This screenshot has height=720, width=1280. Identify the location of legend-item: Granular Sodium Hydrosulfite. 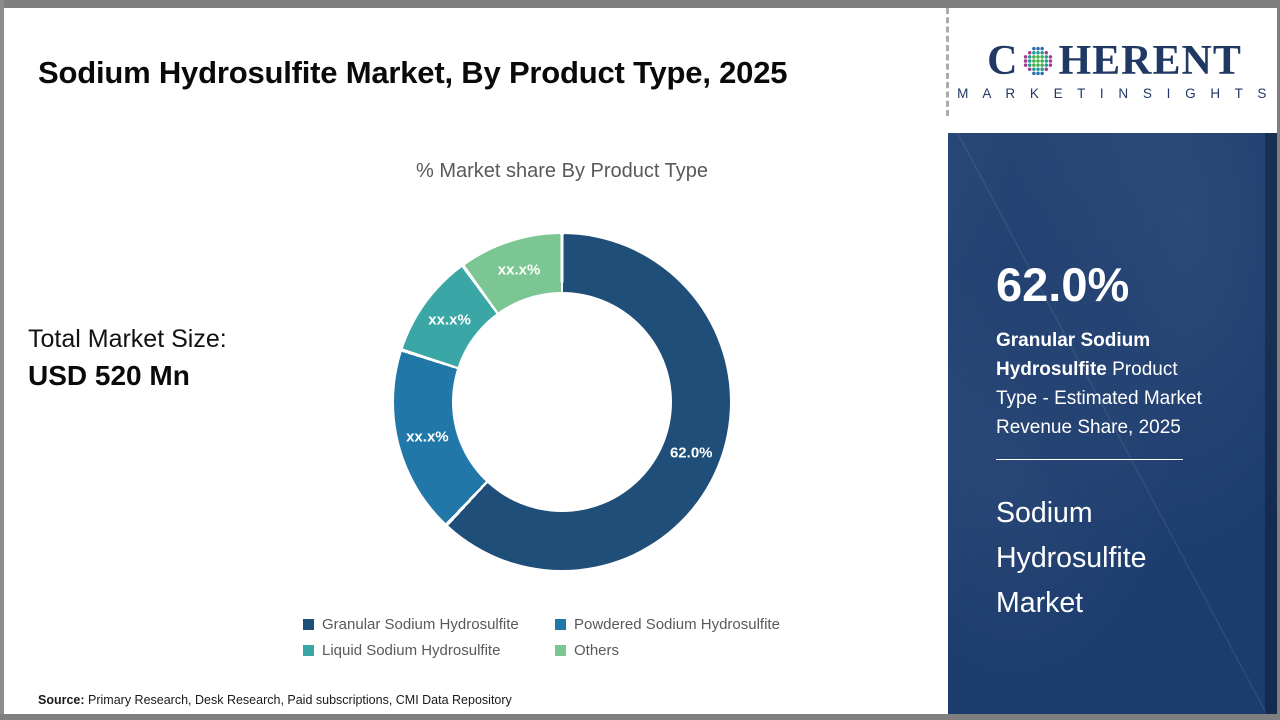
(429, 624).